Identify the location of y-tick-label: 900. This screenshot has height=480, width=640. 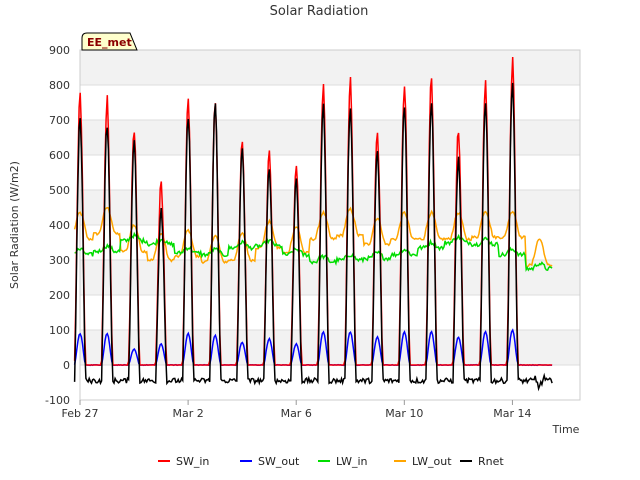
(59, 50).